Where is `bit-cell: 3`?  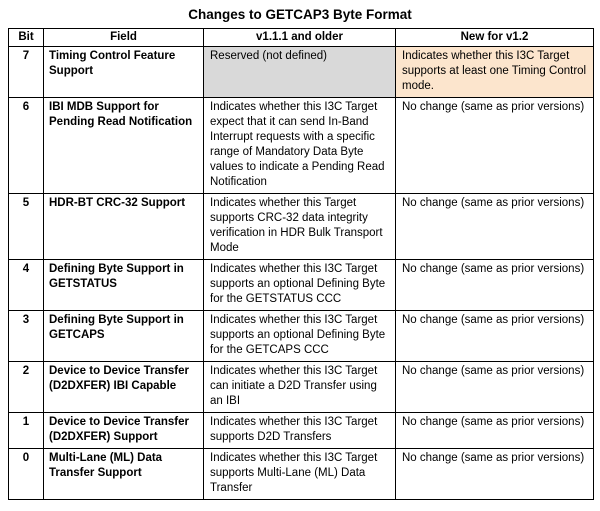
bit-cell: 3 is located at coordinates (26, 336).